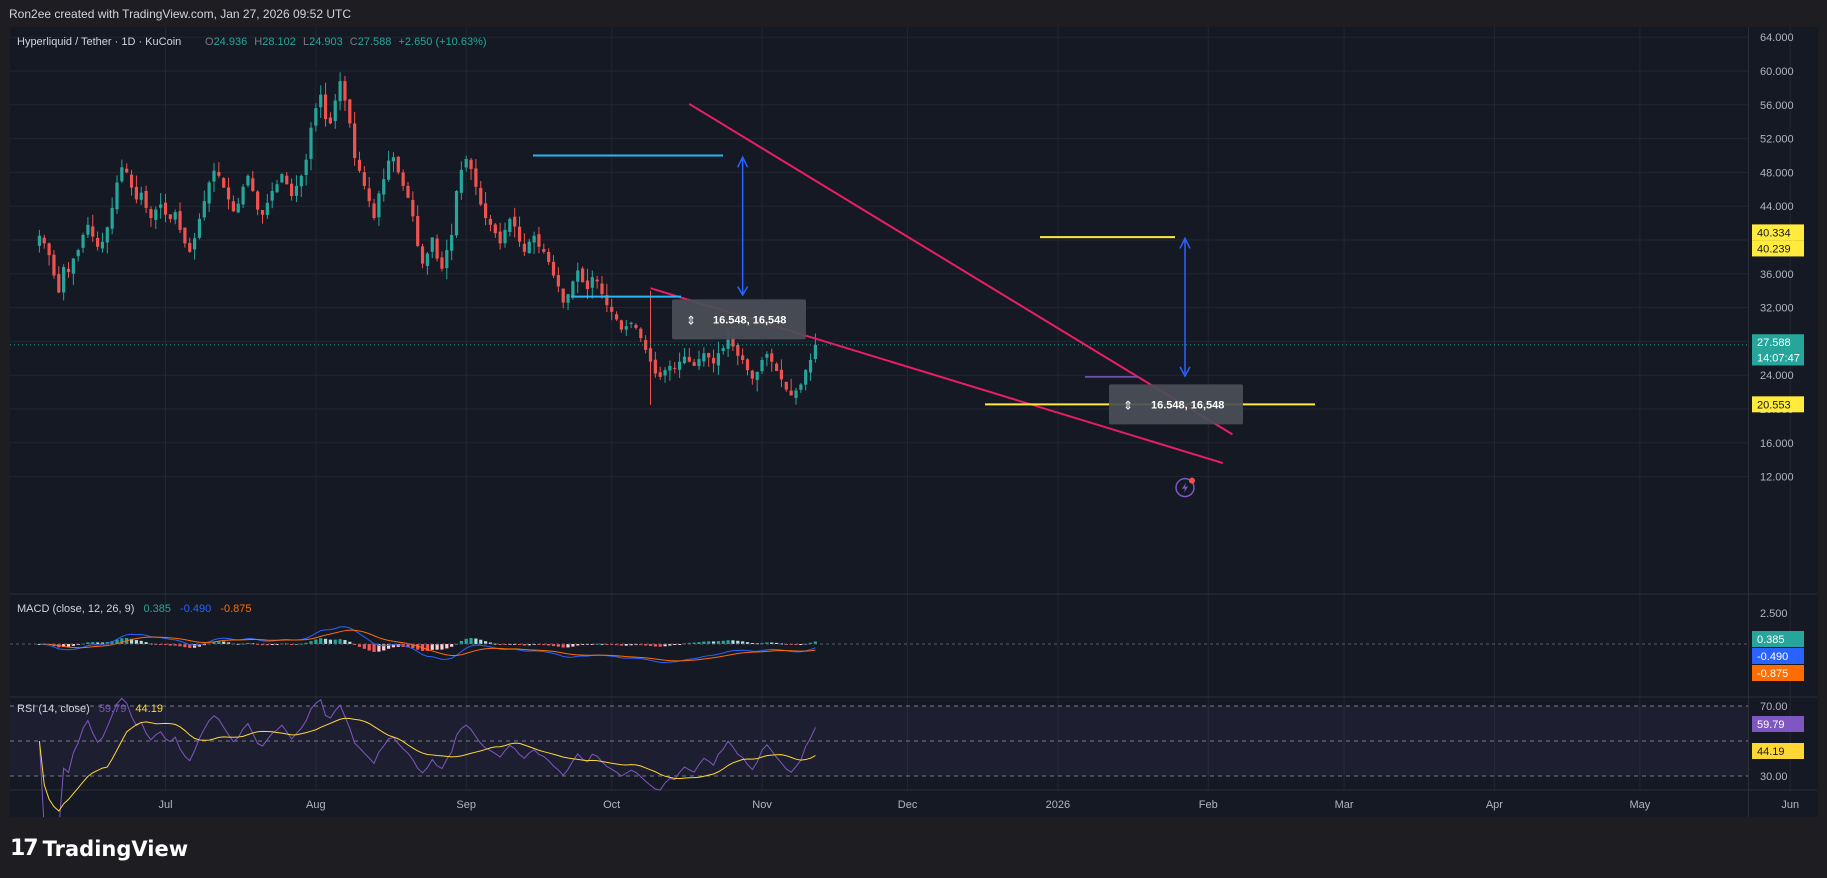  Describe the element at coordinates (879, 741) in the screenshot. I see `rsi-band` at that location.